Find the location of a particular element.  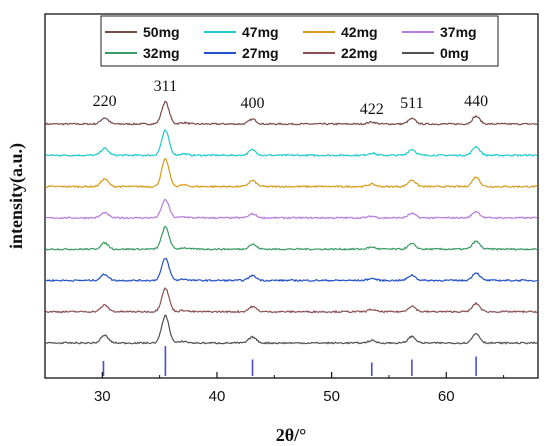

legend-label-47mg: 47mg is located at coordinates (260, 32).